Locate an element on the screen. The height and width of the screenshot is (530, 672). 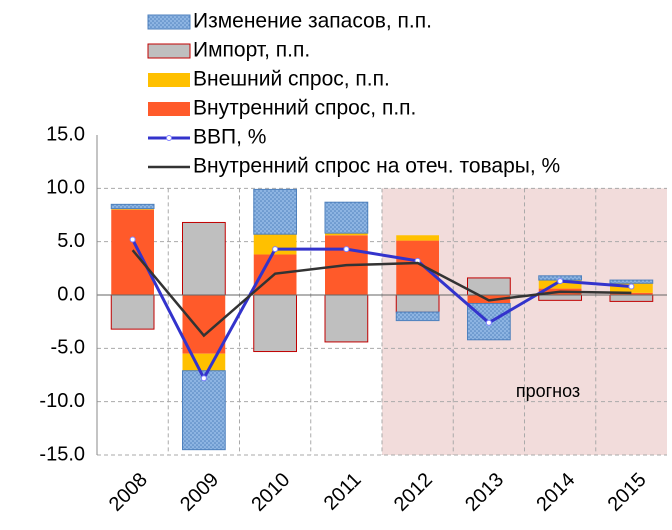
y-tick-label: 5.0 is located at coordinates (71, 241).